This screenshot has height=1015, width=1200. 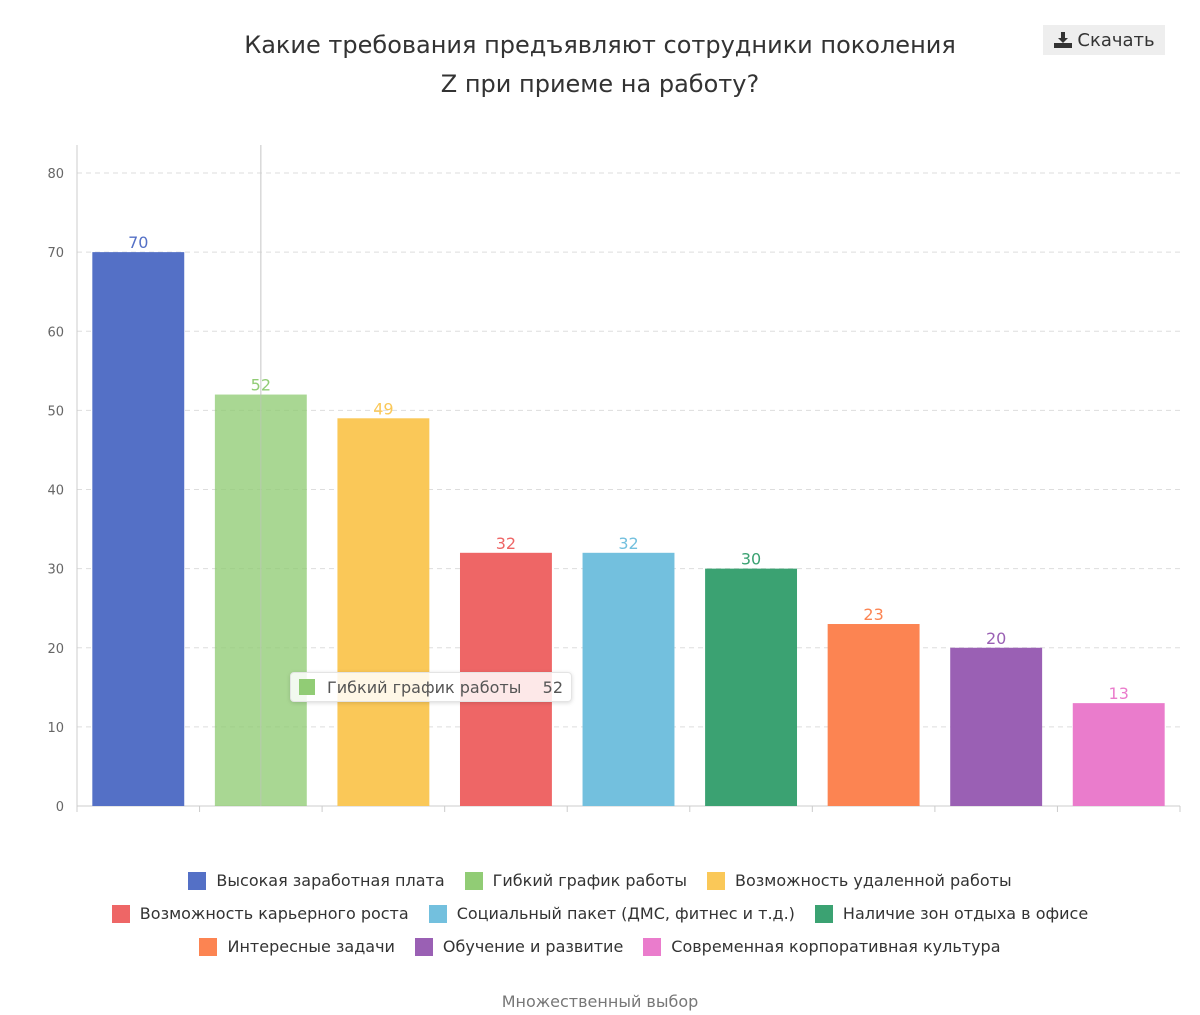 What do you see at coordinates (60, 807) in the screenshot?
I see `y-tick-label: 0` at bounding box center [60, 807].